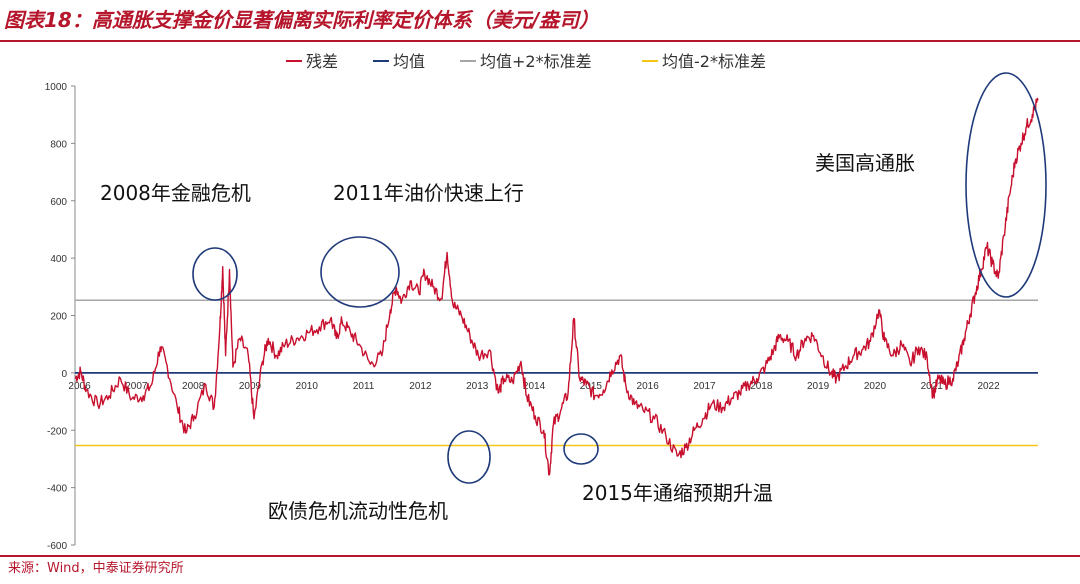 This screenshot has width=1080, height=584. I want to click on source-divider, so click(540, 556).